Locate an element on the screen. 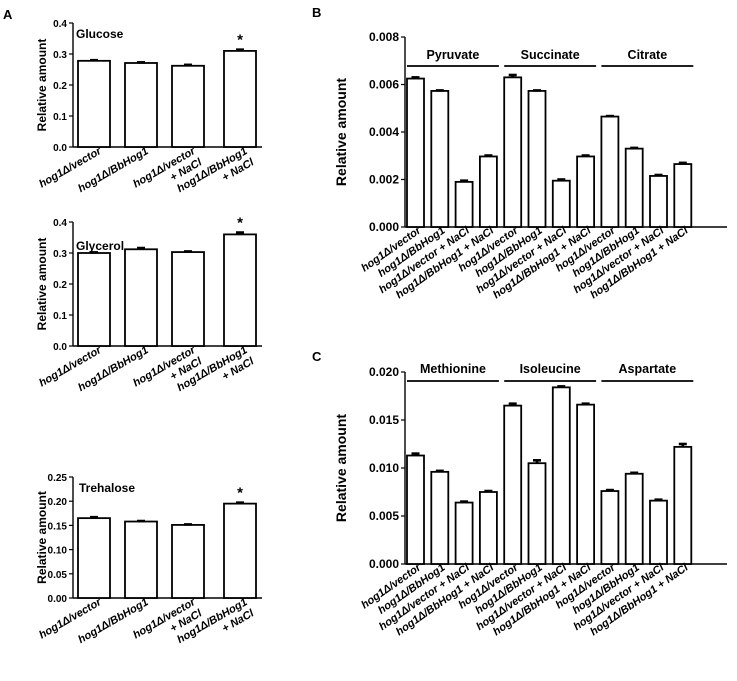  y-tick-label: 0.15 is located at coordinates (58, 526).